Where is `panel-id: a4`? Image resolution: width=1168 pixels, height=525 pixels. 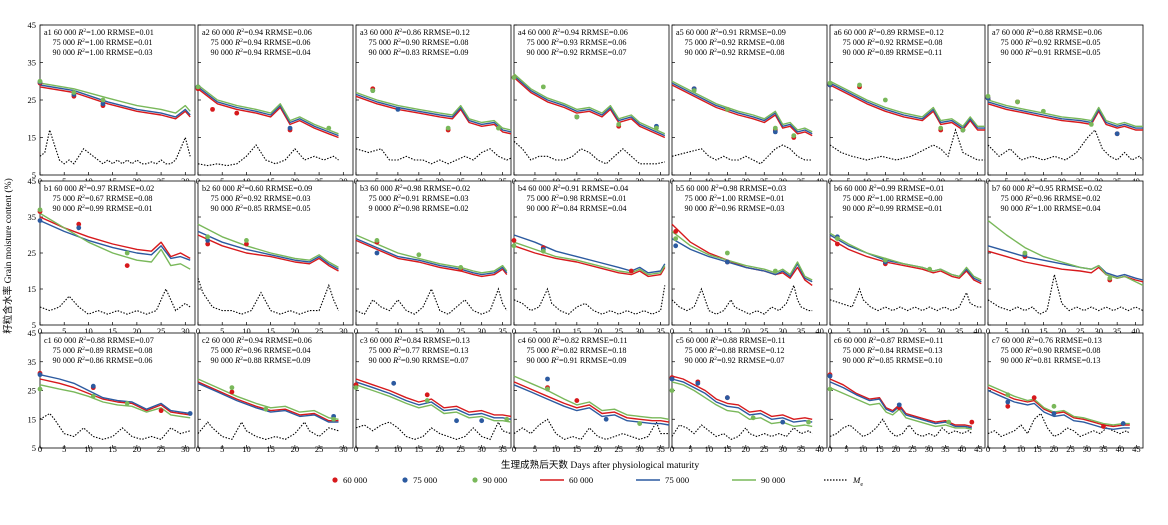
panel-id: a4 is located at coordinates (523, 32).